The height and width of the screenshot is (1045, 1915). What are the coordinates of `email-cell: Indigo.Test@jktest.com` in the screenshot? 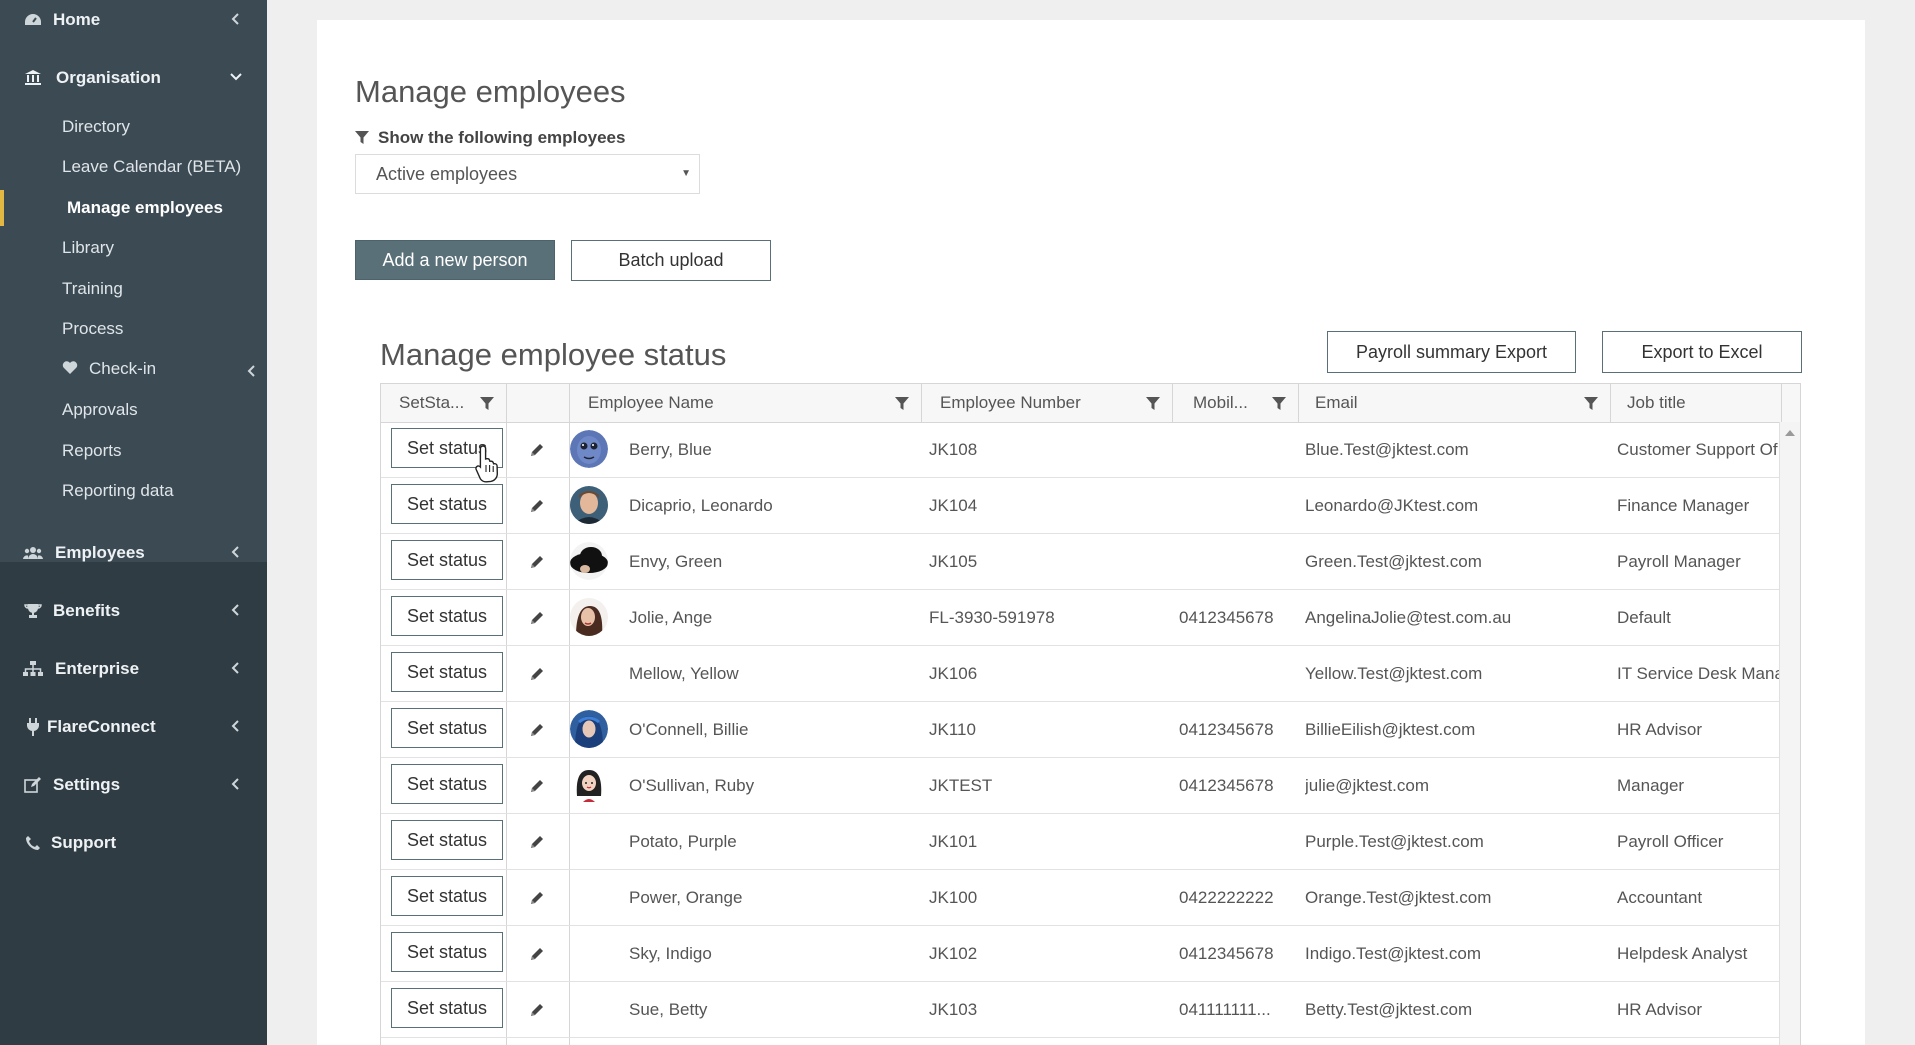 It's located at (1393, 953).